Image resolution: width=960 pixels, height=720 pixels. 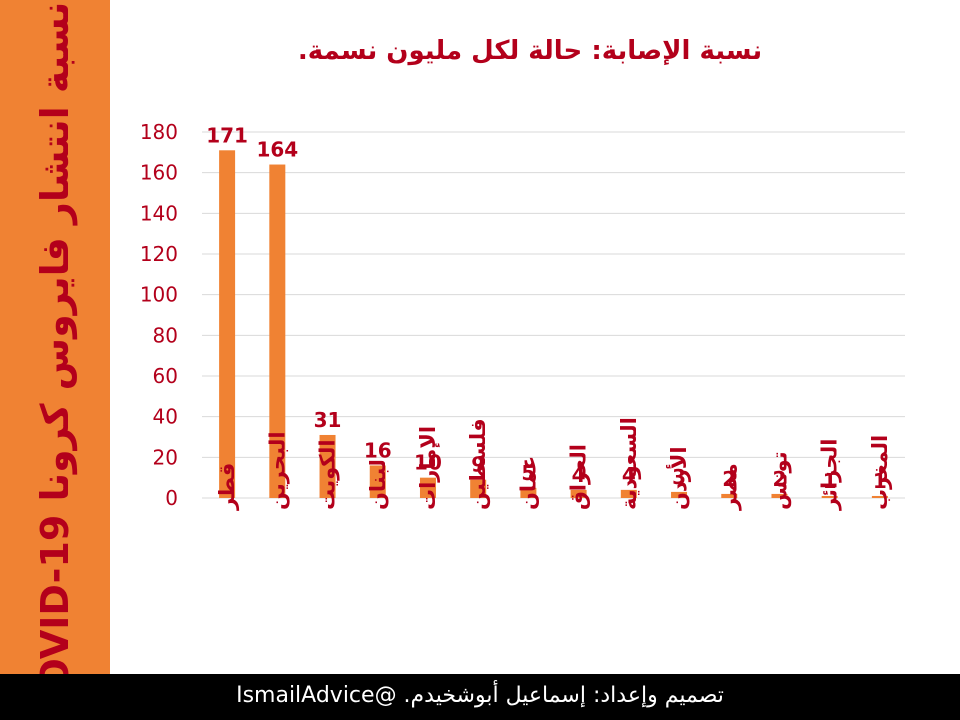 I want to click on category-label: السعودية, so click(x=629, y=463).